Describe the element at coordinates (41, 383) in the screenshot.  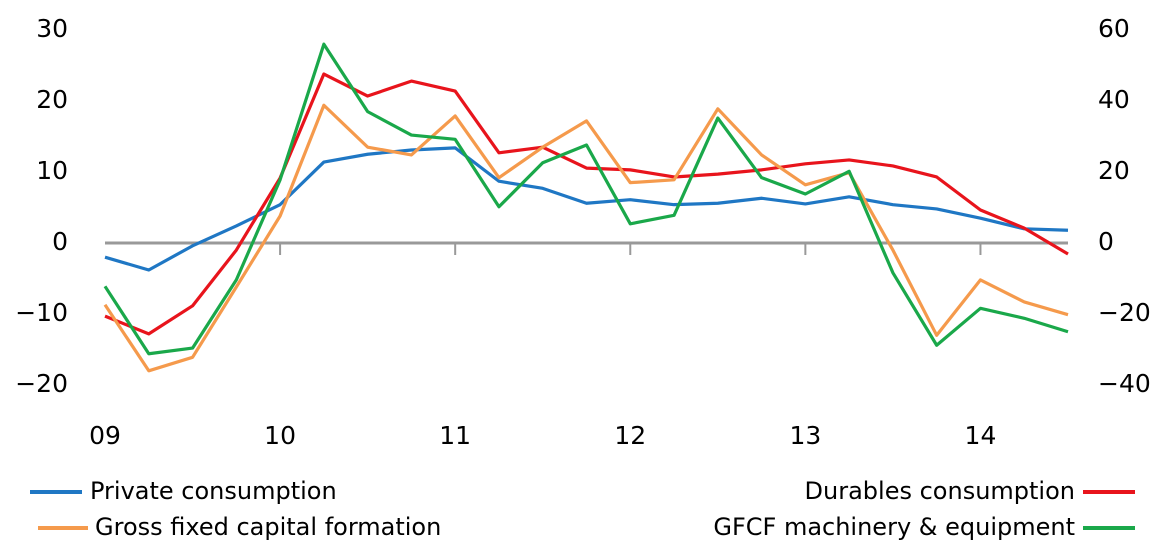
I see `y-tick-label: −20` at that location.